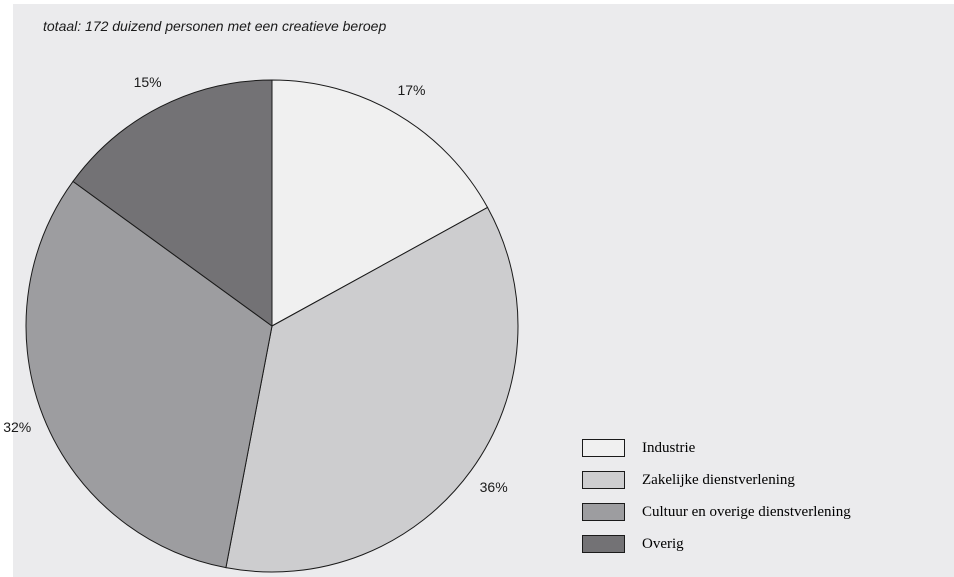 The height and width of the screenshot is (577, 954). I want to click on legend-item-0: Industrie, so click(761, 448).